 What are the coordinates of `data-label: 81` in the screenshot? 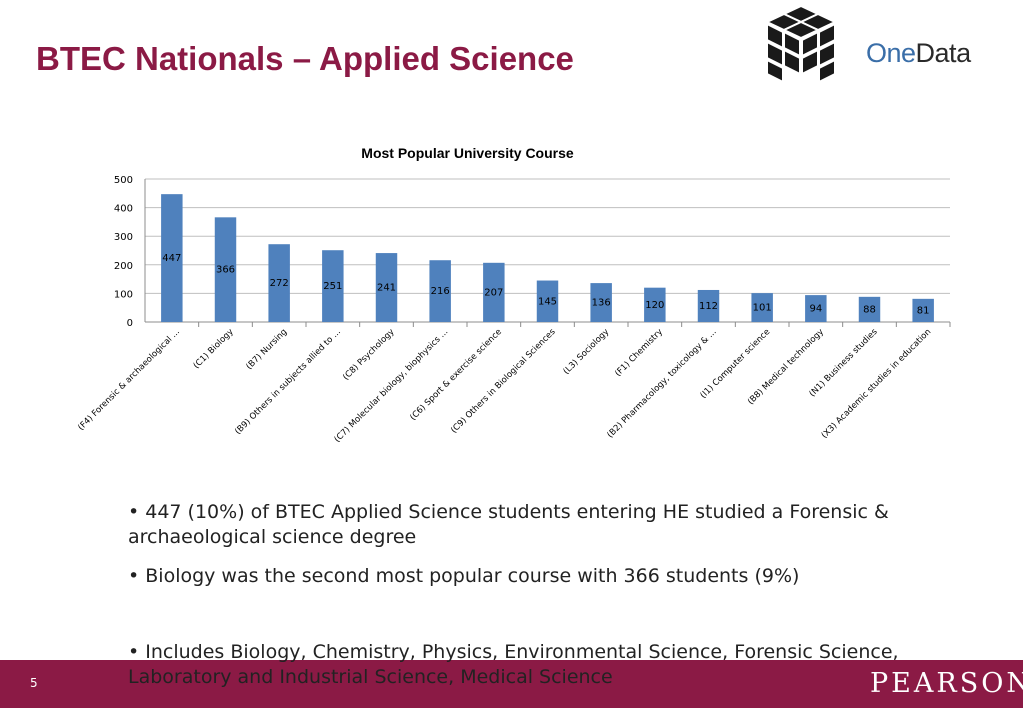 It's located at (923, 310).